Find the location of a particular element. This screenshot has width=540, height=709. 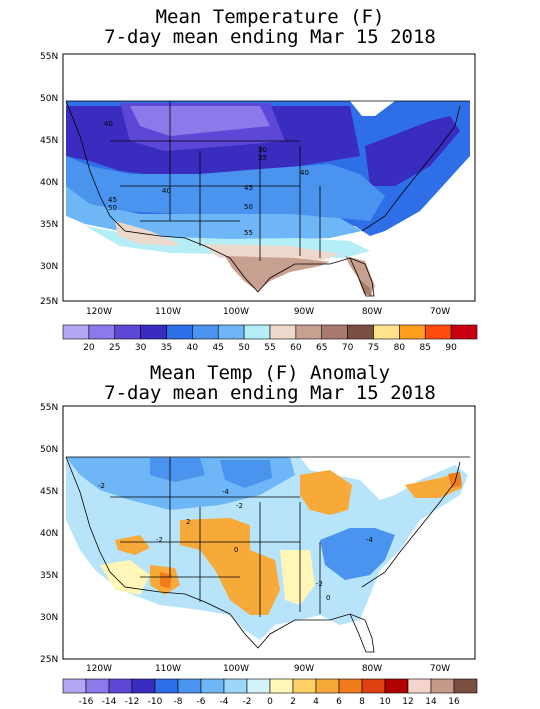

legend-label: 45 is located at coordinates (218, 348).